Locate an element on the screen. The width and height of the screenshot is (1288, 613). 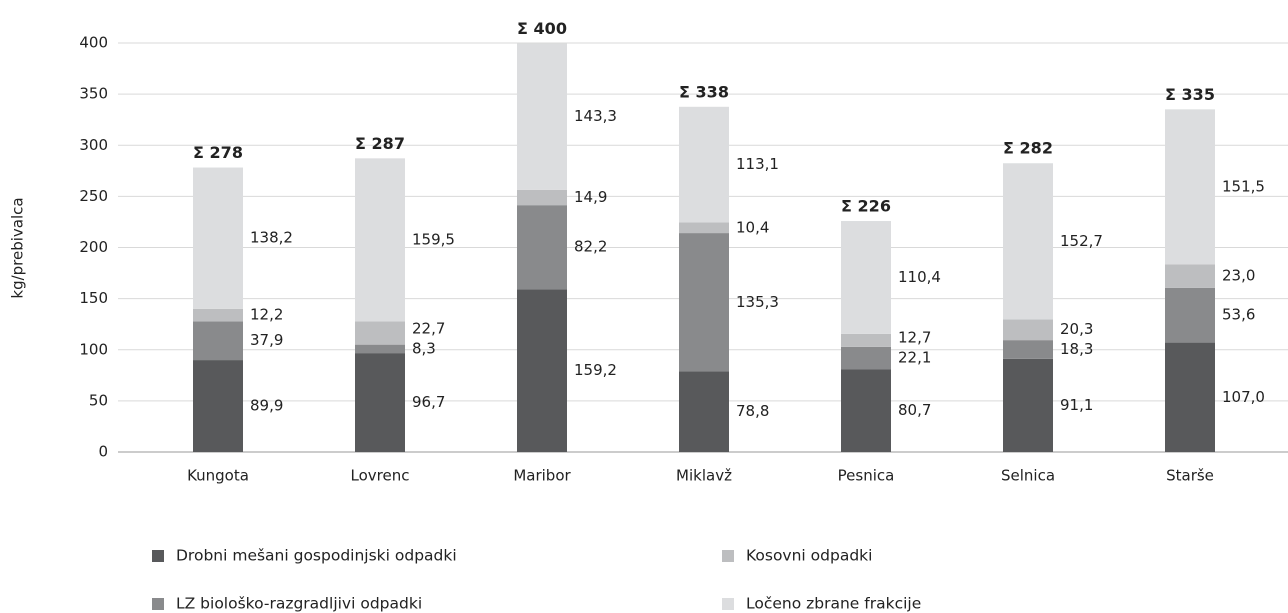
legend-label: Kosovni odpadki is located at coordinates (809, 556).